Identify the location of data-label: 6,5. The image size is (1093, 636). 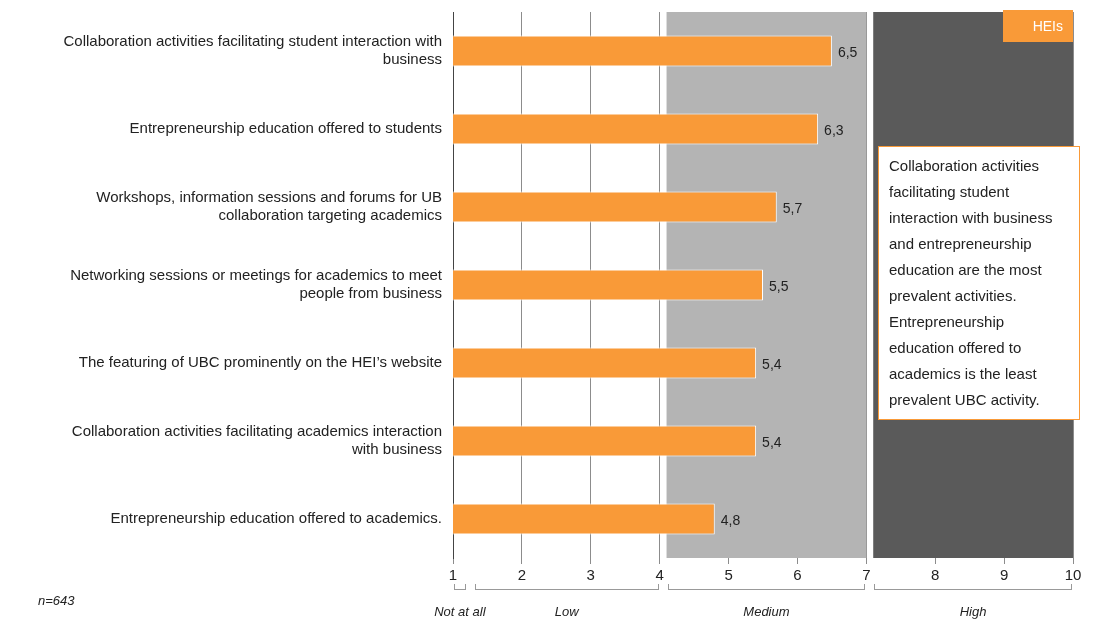
(847, 51).